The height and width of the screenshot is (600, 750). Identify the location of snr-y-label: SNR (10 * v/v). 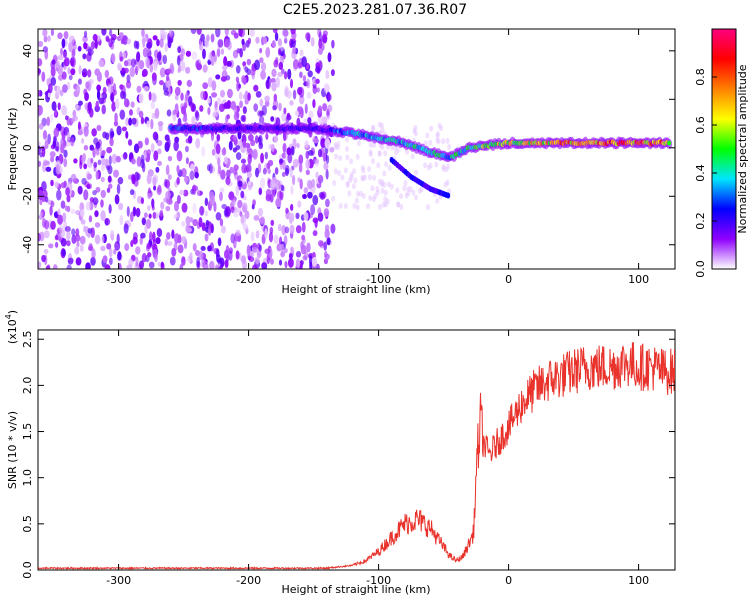
(12, 450).